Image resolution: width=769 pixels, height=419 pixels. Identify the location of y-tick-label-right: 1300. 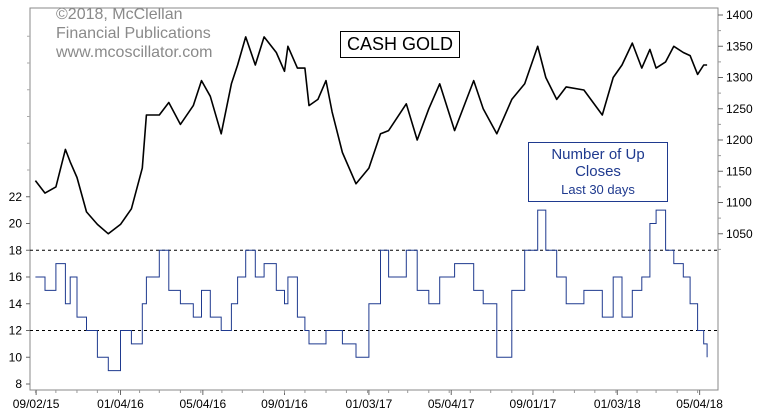
(739, 78).